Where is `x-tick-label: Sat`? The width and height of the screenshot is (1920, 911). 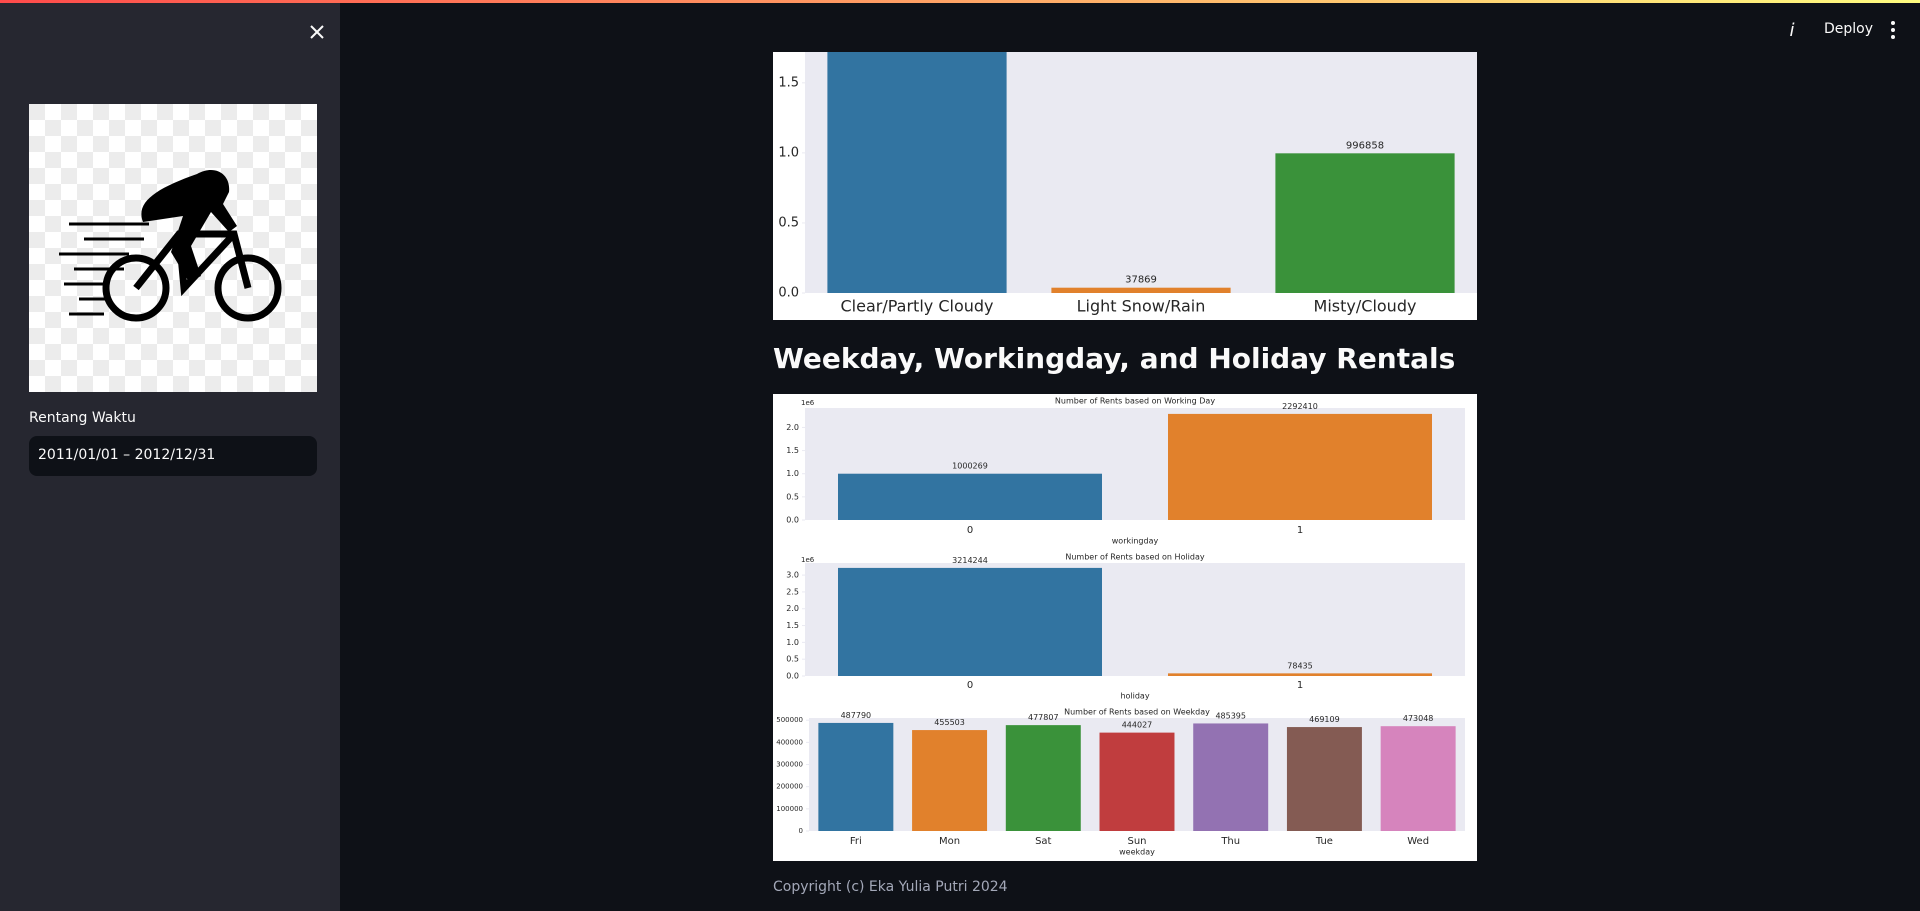
x-tick-label: Sat is located at coordinates (1043, 841).